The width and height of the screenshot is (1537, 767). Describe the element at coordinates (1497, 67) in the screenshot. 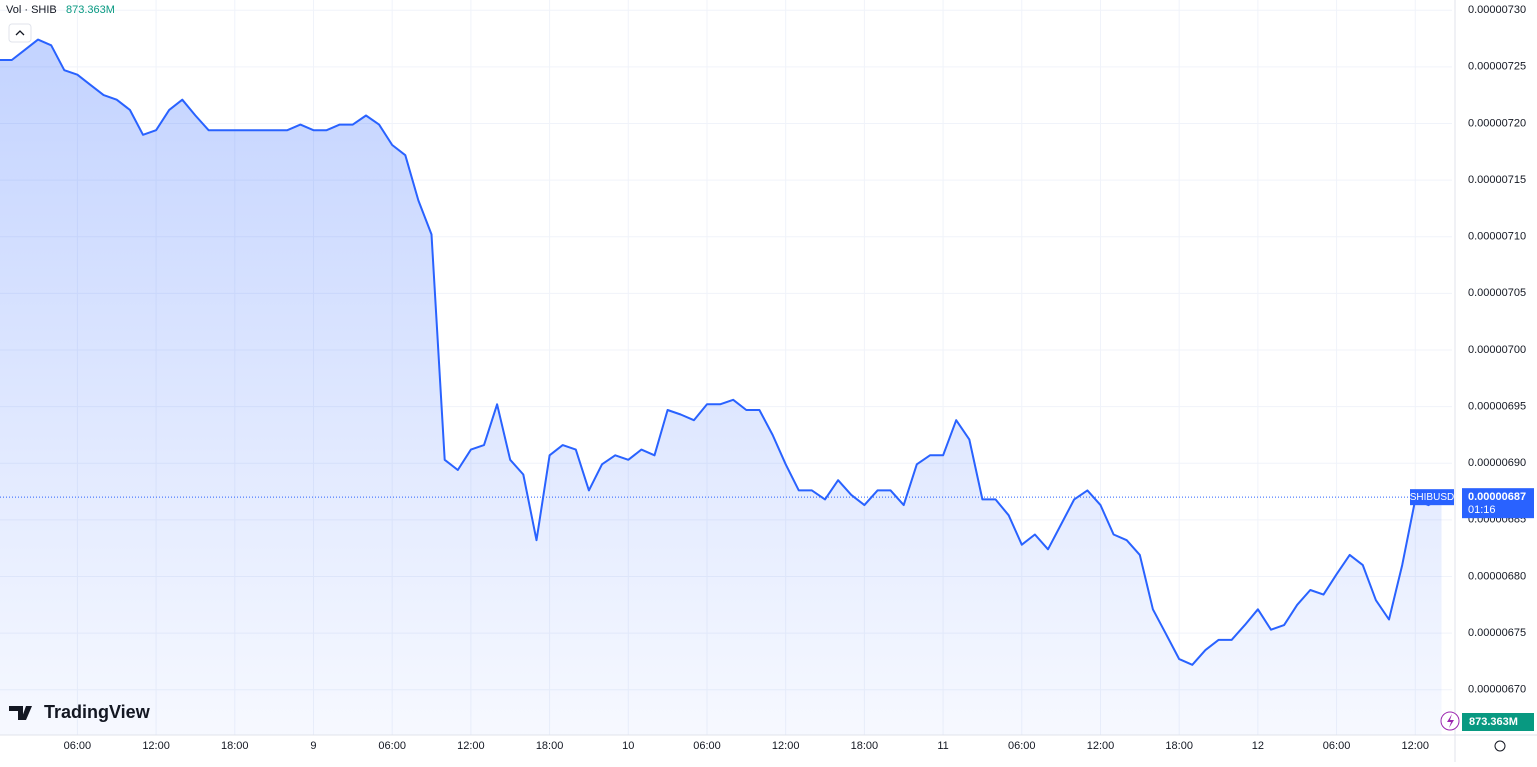

I see `y-tick-label: 0.00000725` at that location.